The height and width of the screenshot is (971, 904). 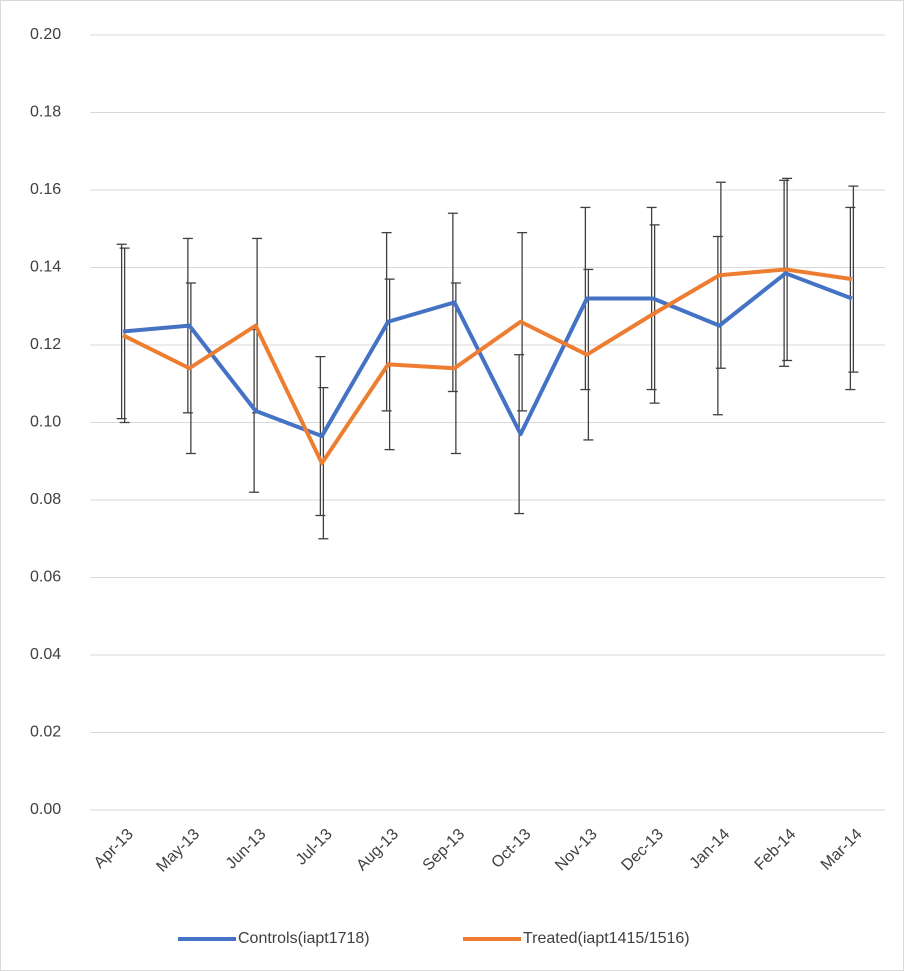 What do you see at coordinates (853, 279) in the screenshot?
I see `error-bar` at bounding box center [853, 279].